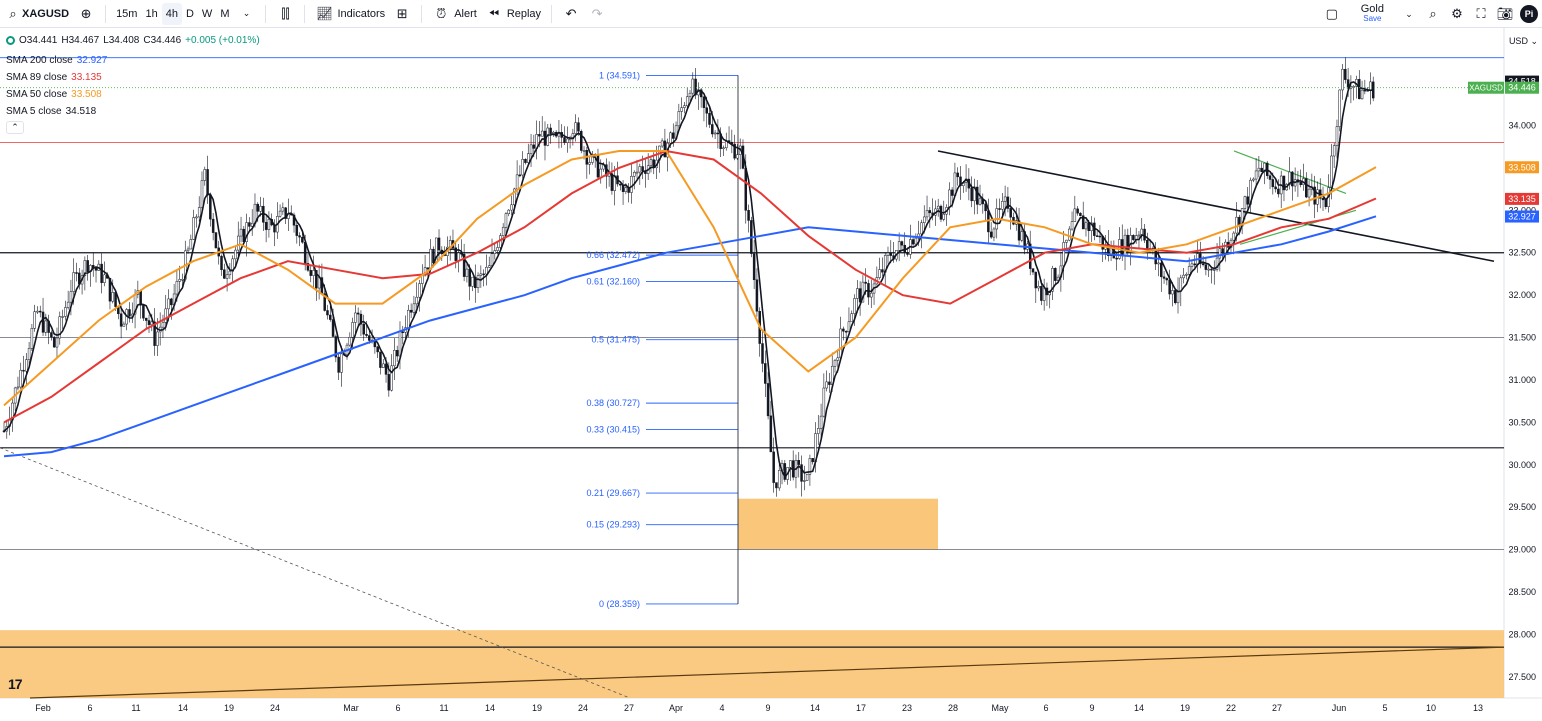 The image size is (1542, 721). Describe the element at coordinates (275, 708) in the screenshot. I see `x-tick-label: 24` at that location.